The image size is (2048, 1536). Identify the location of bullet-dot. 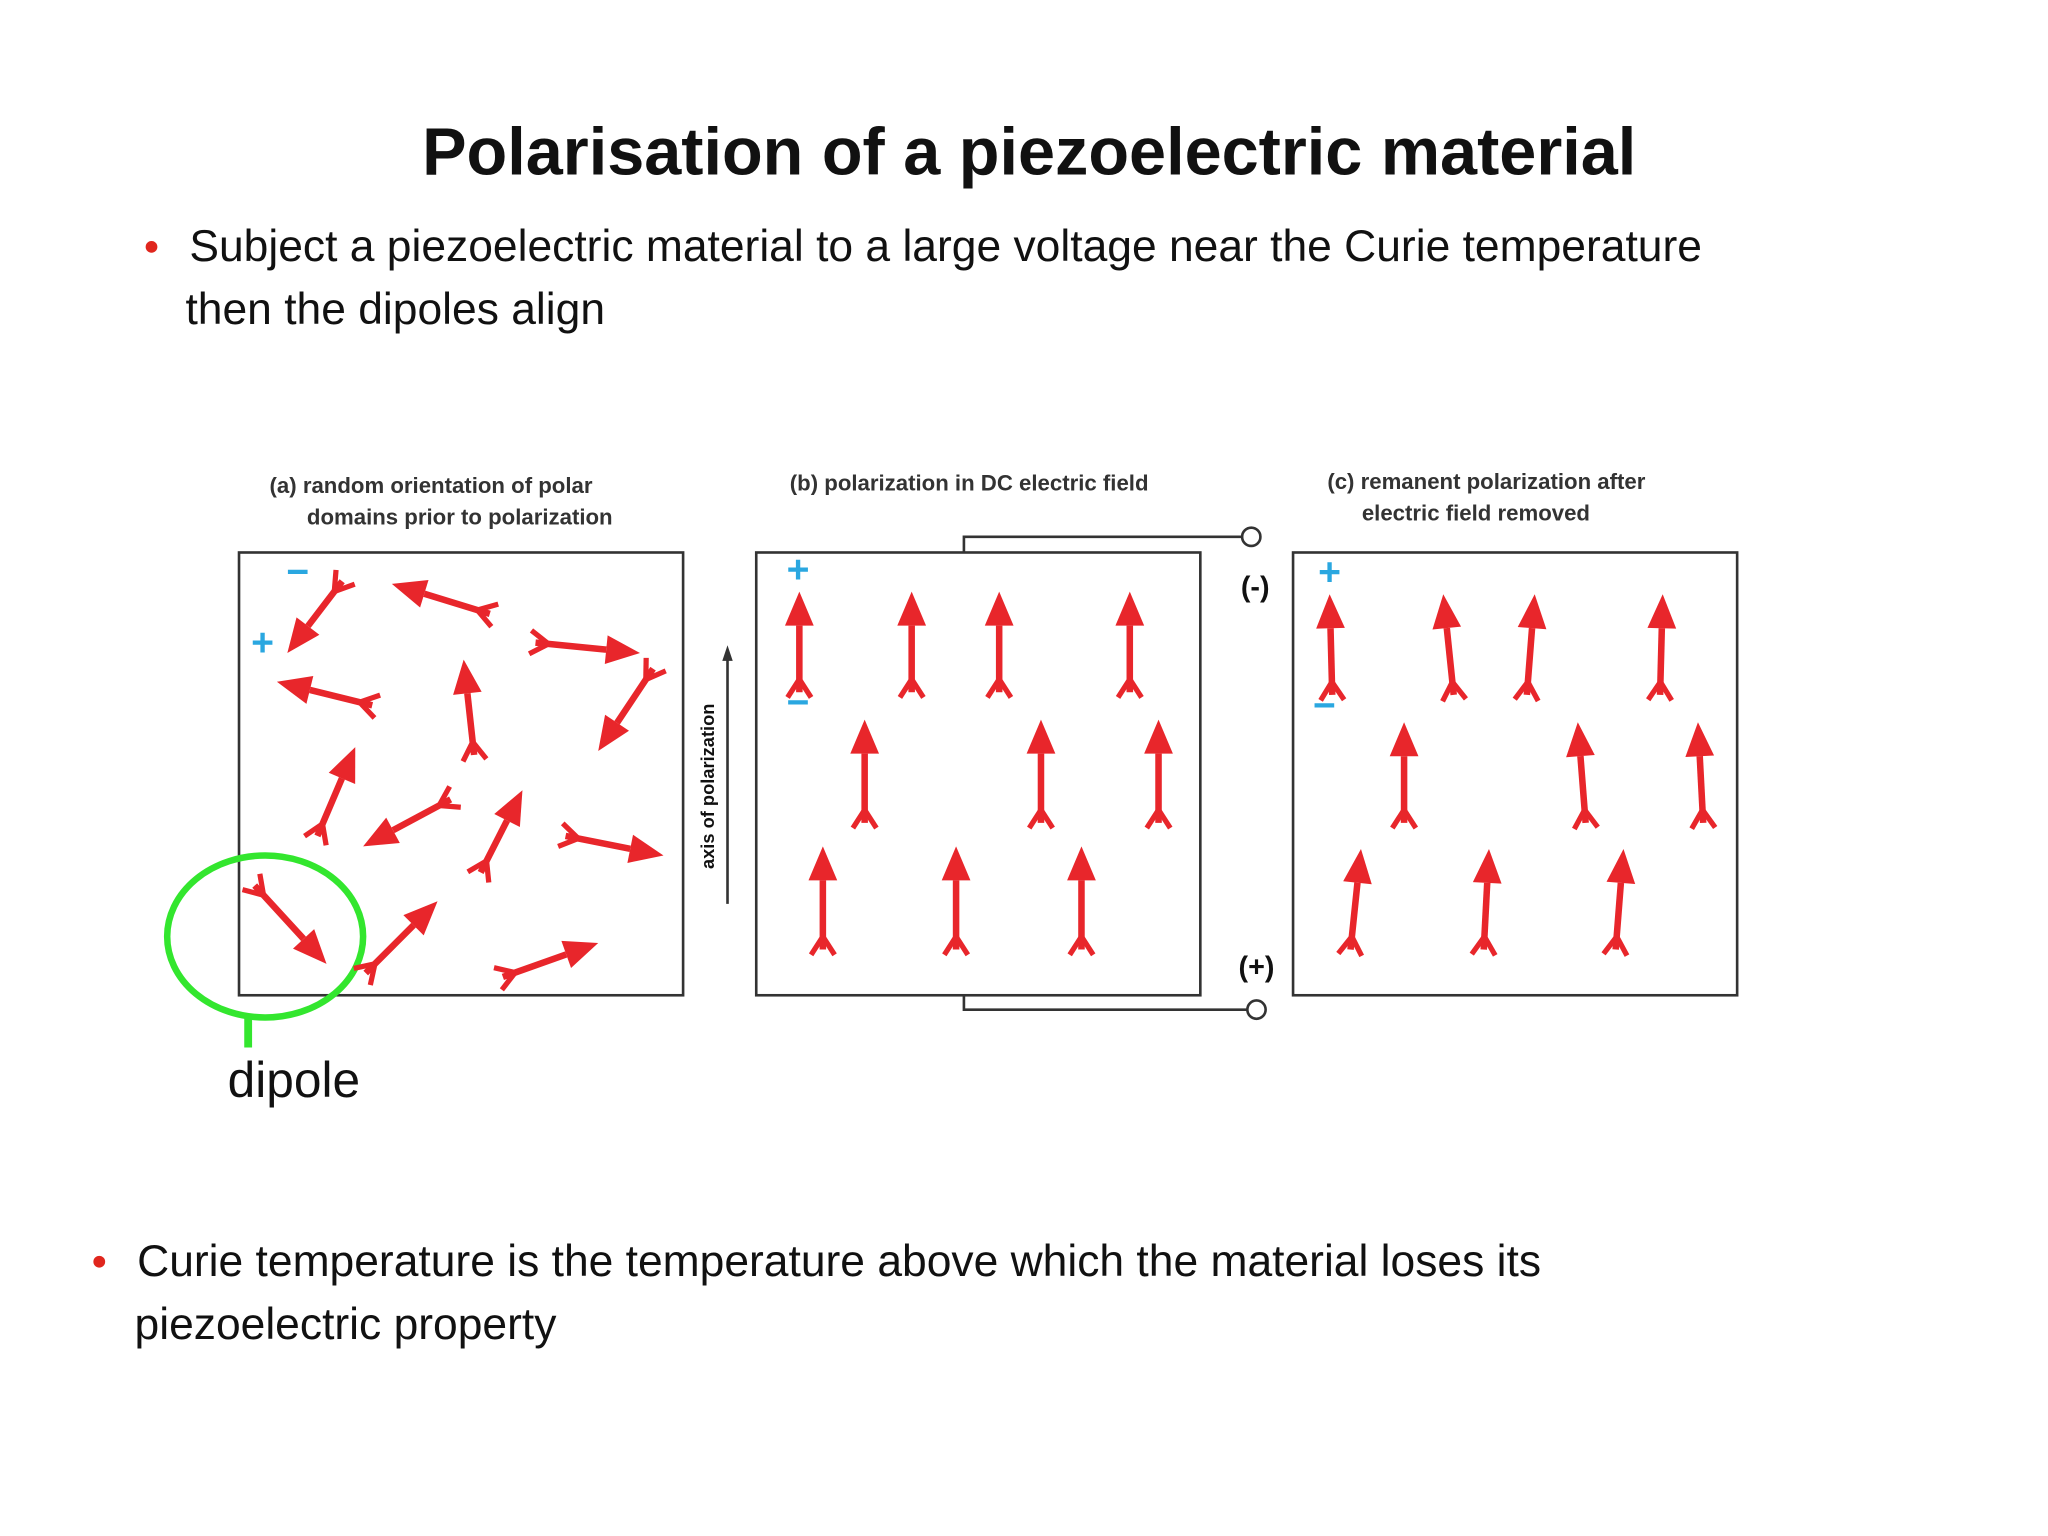
(99, 1261).